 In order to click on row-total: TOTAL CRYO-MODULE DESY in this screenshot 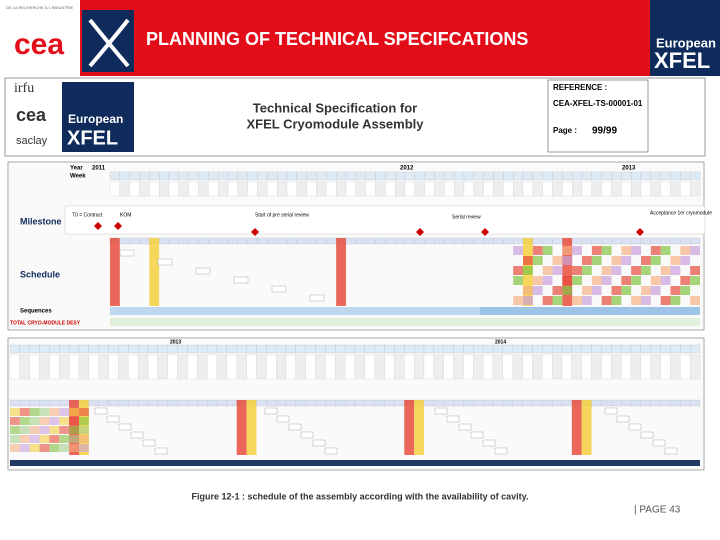, I will do `click(45, 323)`.